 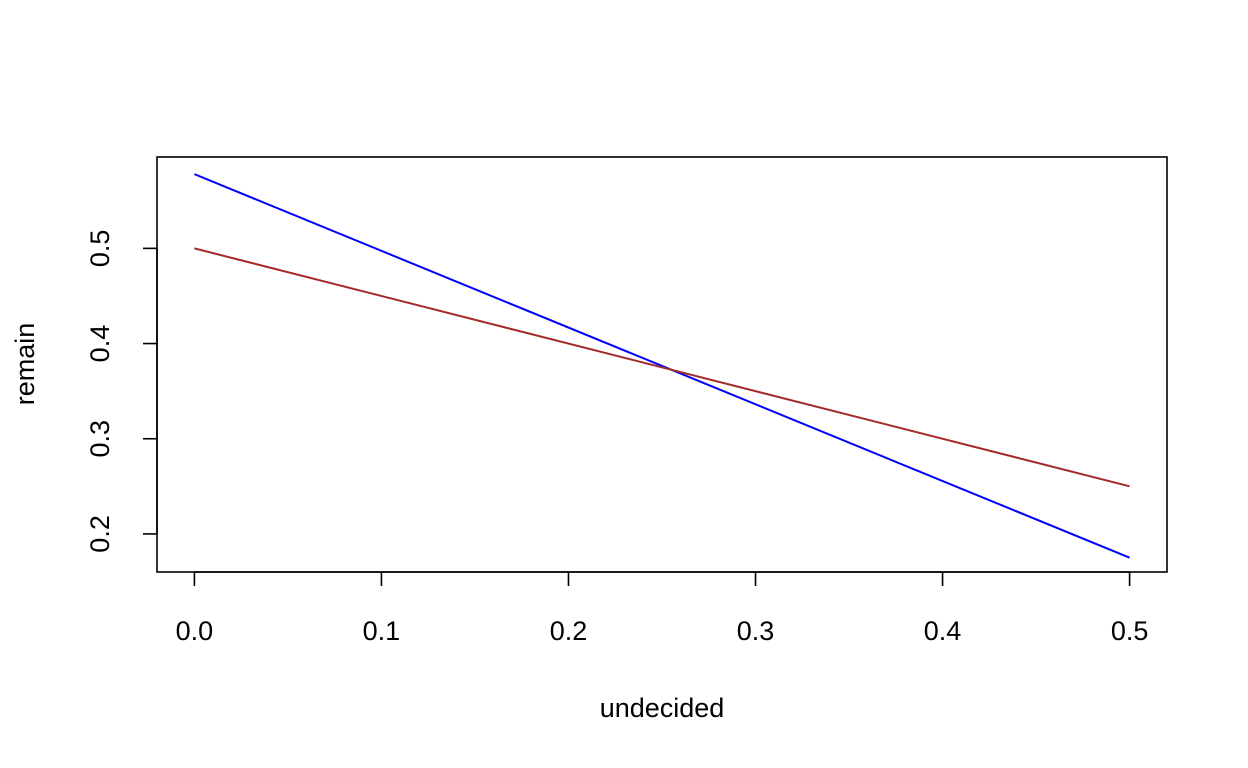 What do you see at coordinates (943, 631) in the screenshot?
I see `x-tick-label: 0.4` at bounding box center [943, 631].